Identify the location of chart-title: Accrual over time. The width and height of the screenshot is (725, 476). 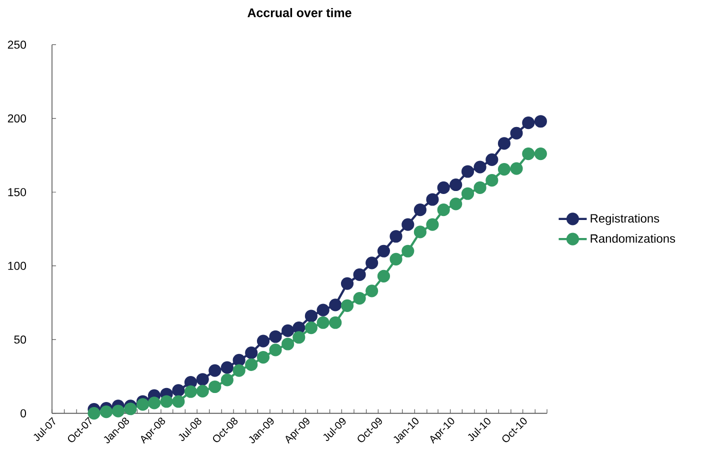
(300, 13).